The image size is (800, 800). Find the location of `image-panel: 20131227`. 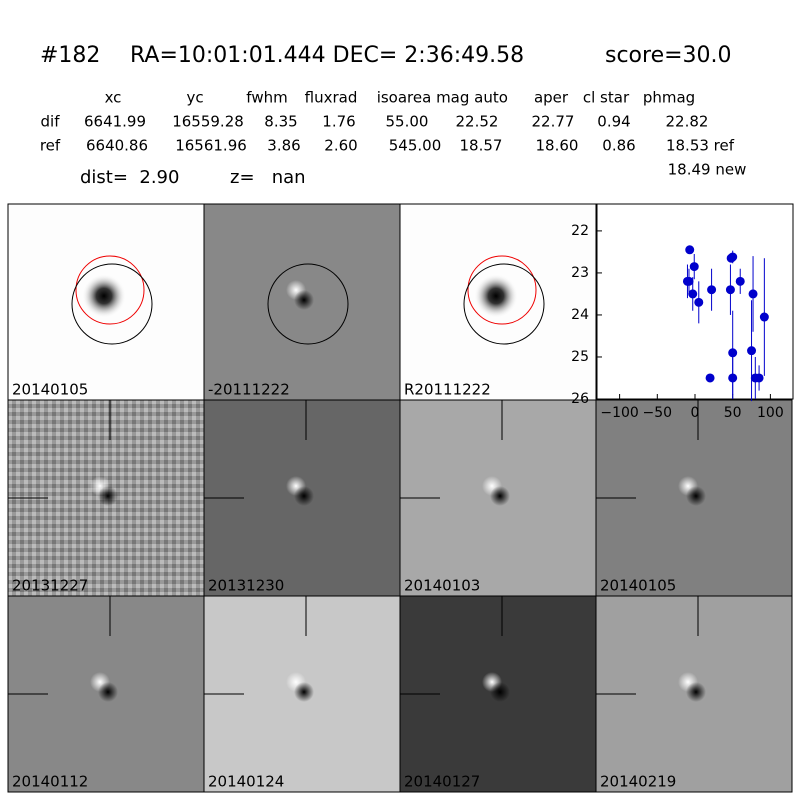

image-panel: 20131227 is located at coordinates (106, 498).